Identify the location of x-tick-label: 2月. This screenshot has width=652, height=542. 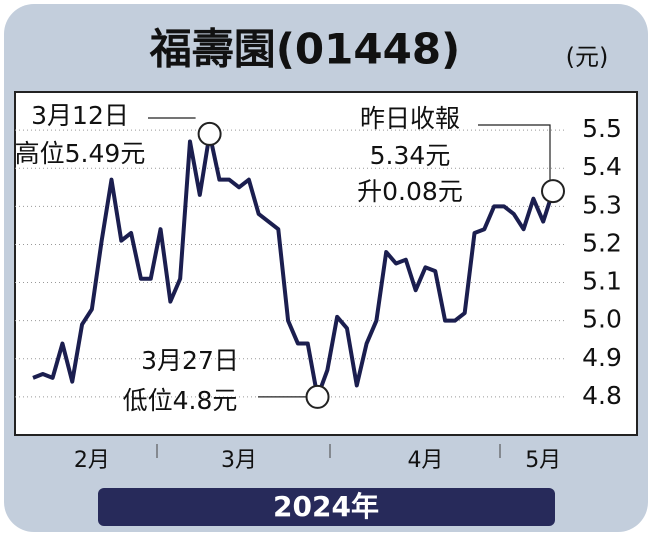
(92, 460).